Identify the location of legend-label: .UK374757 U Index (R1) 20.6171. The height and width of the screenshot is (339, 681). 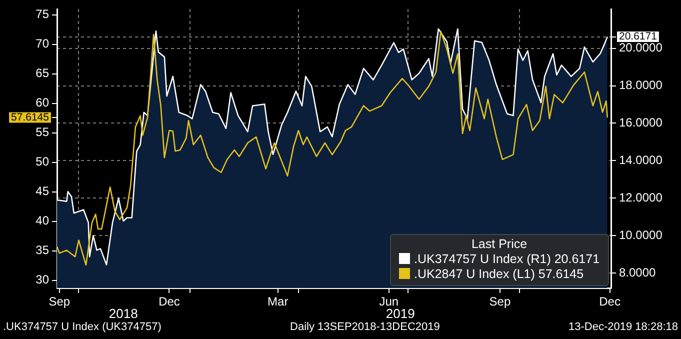
(506, 259).